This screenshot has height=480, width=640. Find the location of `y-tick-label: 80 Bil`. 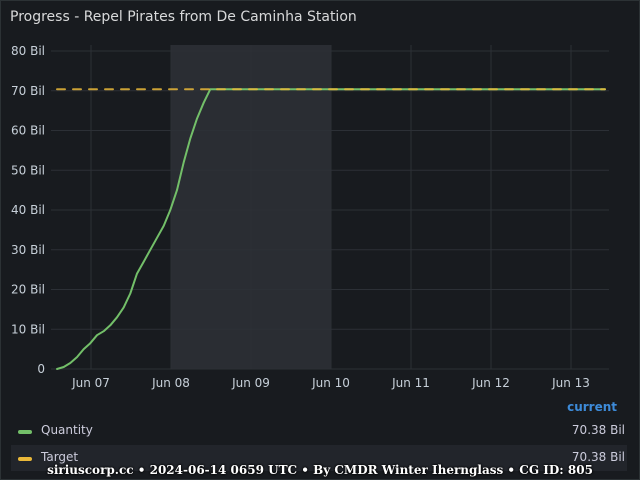

y-tick-label: 80 Bil is located at coordinates (28, 51).